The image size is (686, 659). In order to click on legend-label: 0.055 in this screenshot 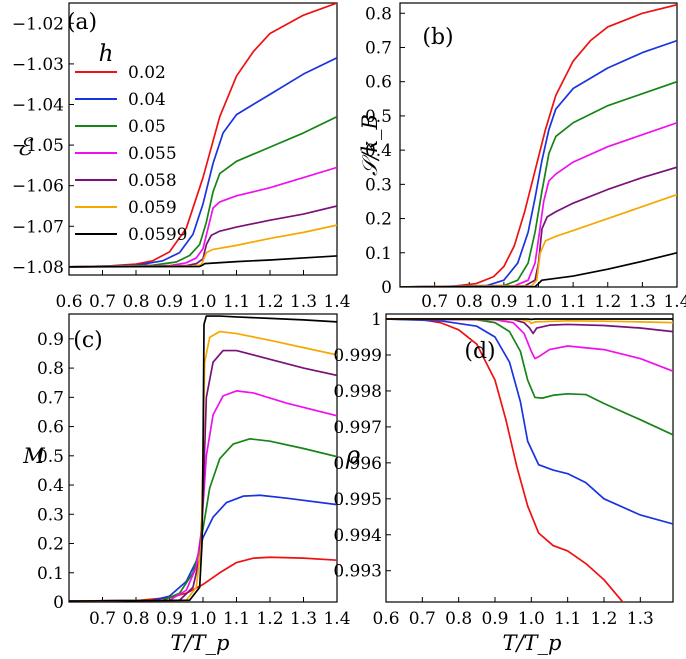, I will do `click(152, 154)`.